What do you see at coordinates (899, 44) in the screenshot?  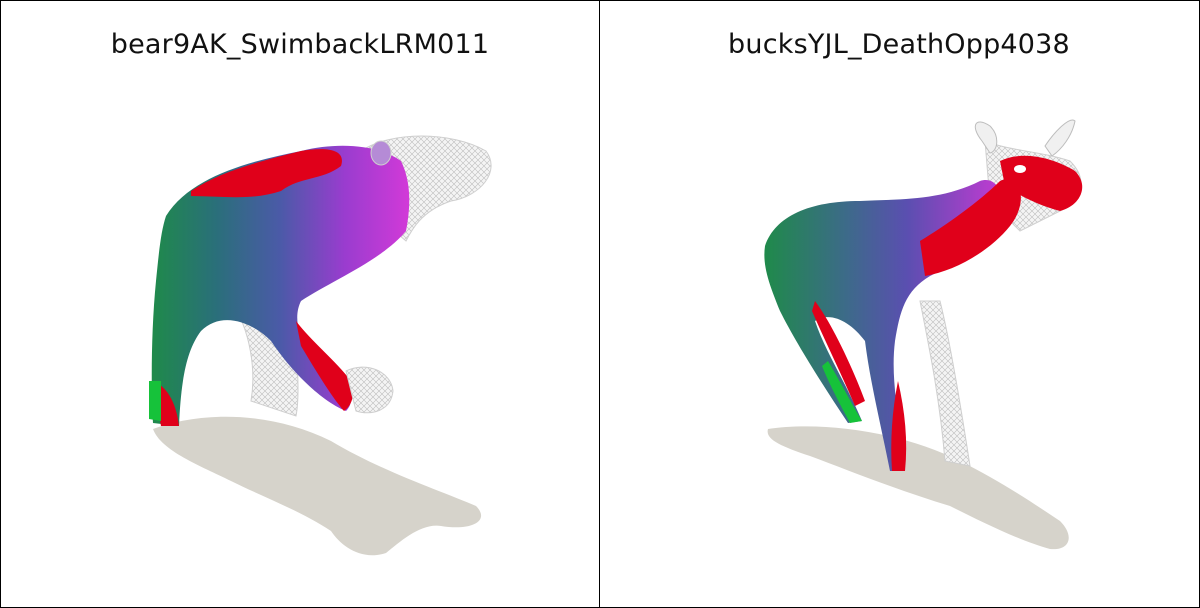 I see `panel-title-deer: bucksYJL_DeathOpp4038` at bounding box center [899, 44].